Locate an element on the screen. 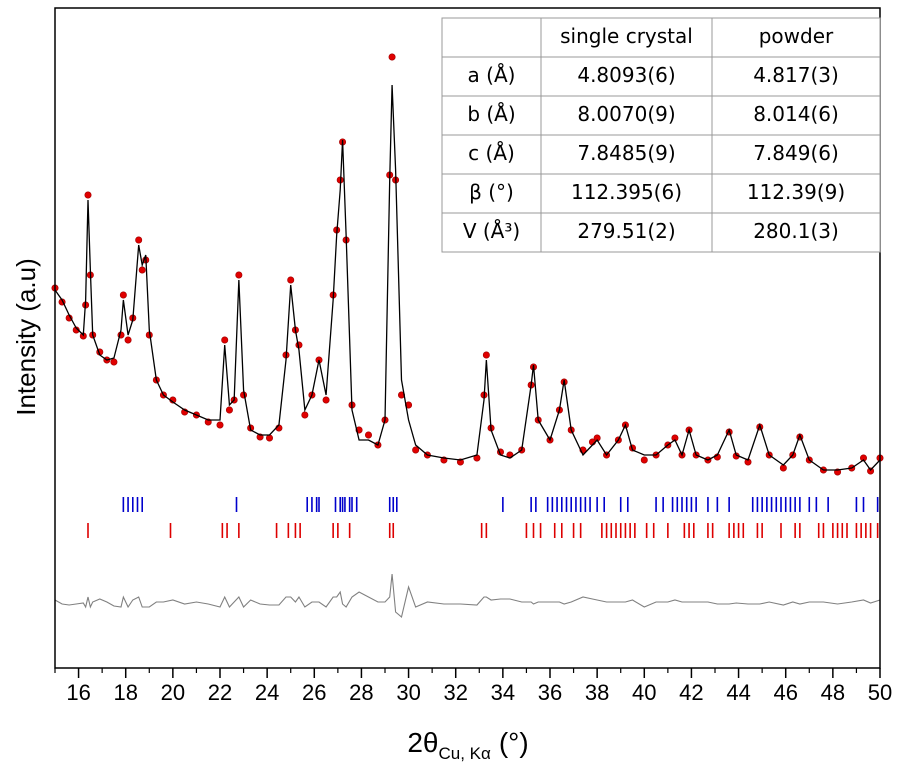 This screenshot has width=901, height=778. table-cell: 279.51(2) is located at coordinates (626, 231).